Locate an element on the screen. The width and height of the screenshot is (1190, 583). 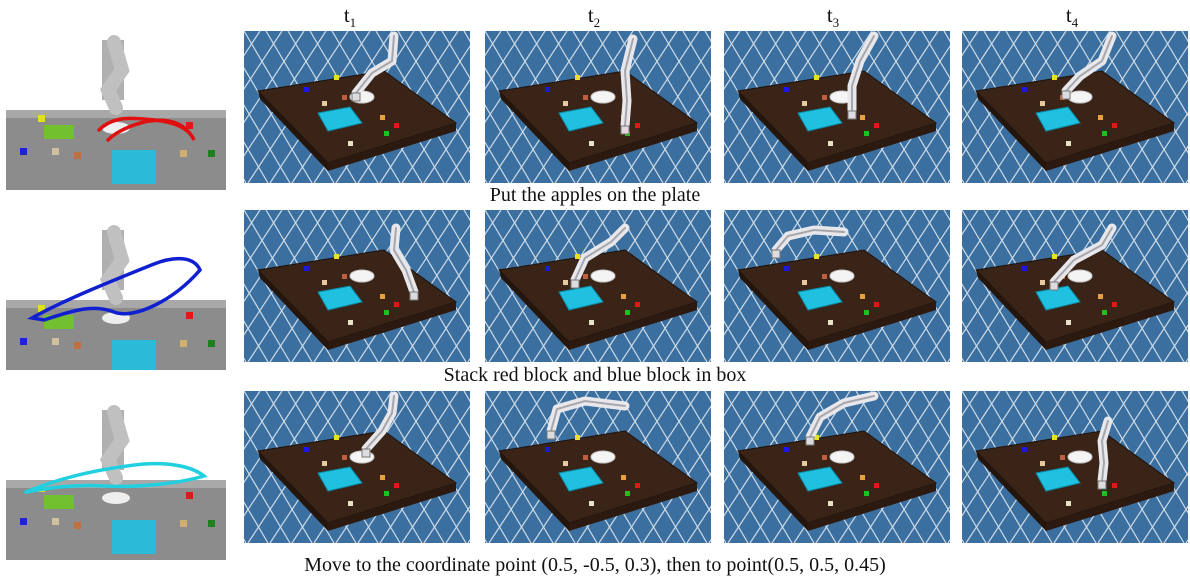
scene-r1-t1 is located at coordinates (357, 107).